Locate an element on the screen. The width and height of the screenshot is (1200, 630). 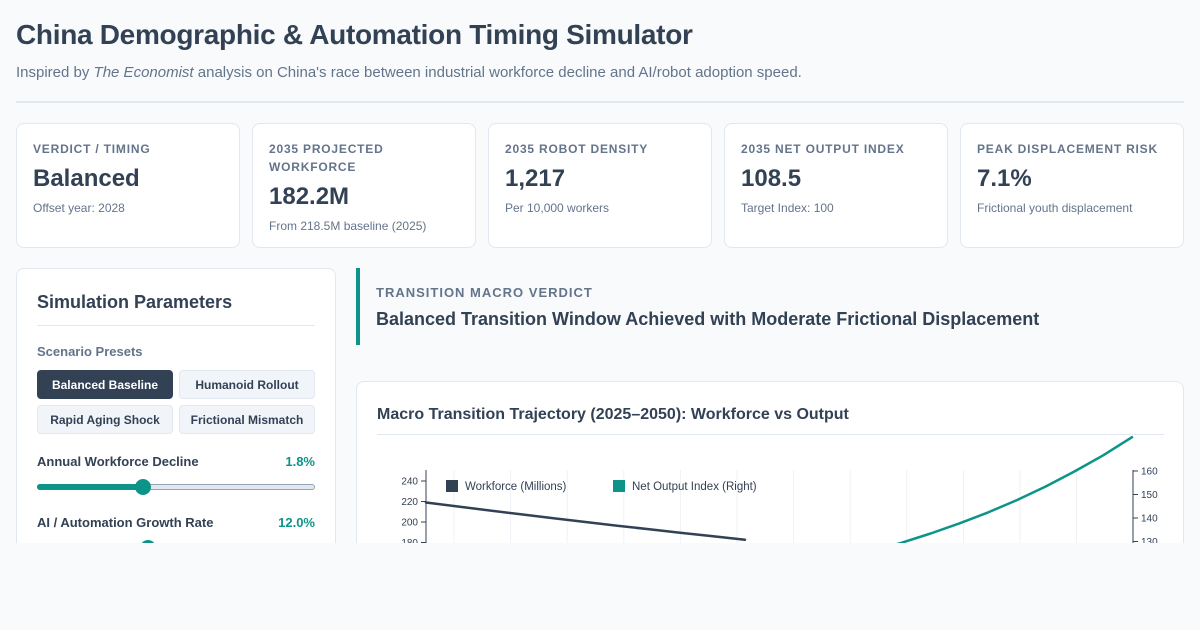
preset-frictional-mismatch-button: Frictional Mismatch is located at coordinates (247, 419).